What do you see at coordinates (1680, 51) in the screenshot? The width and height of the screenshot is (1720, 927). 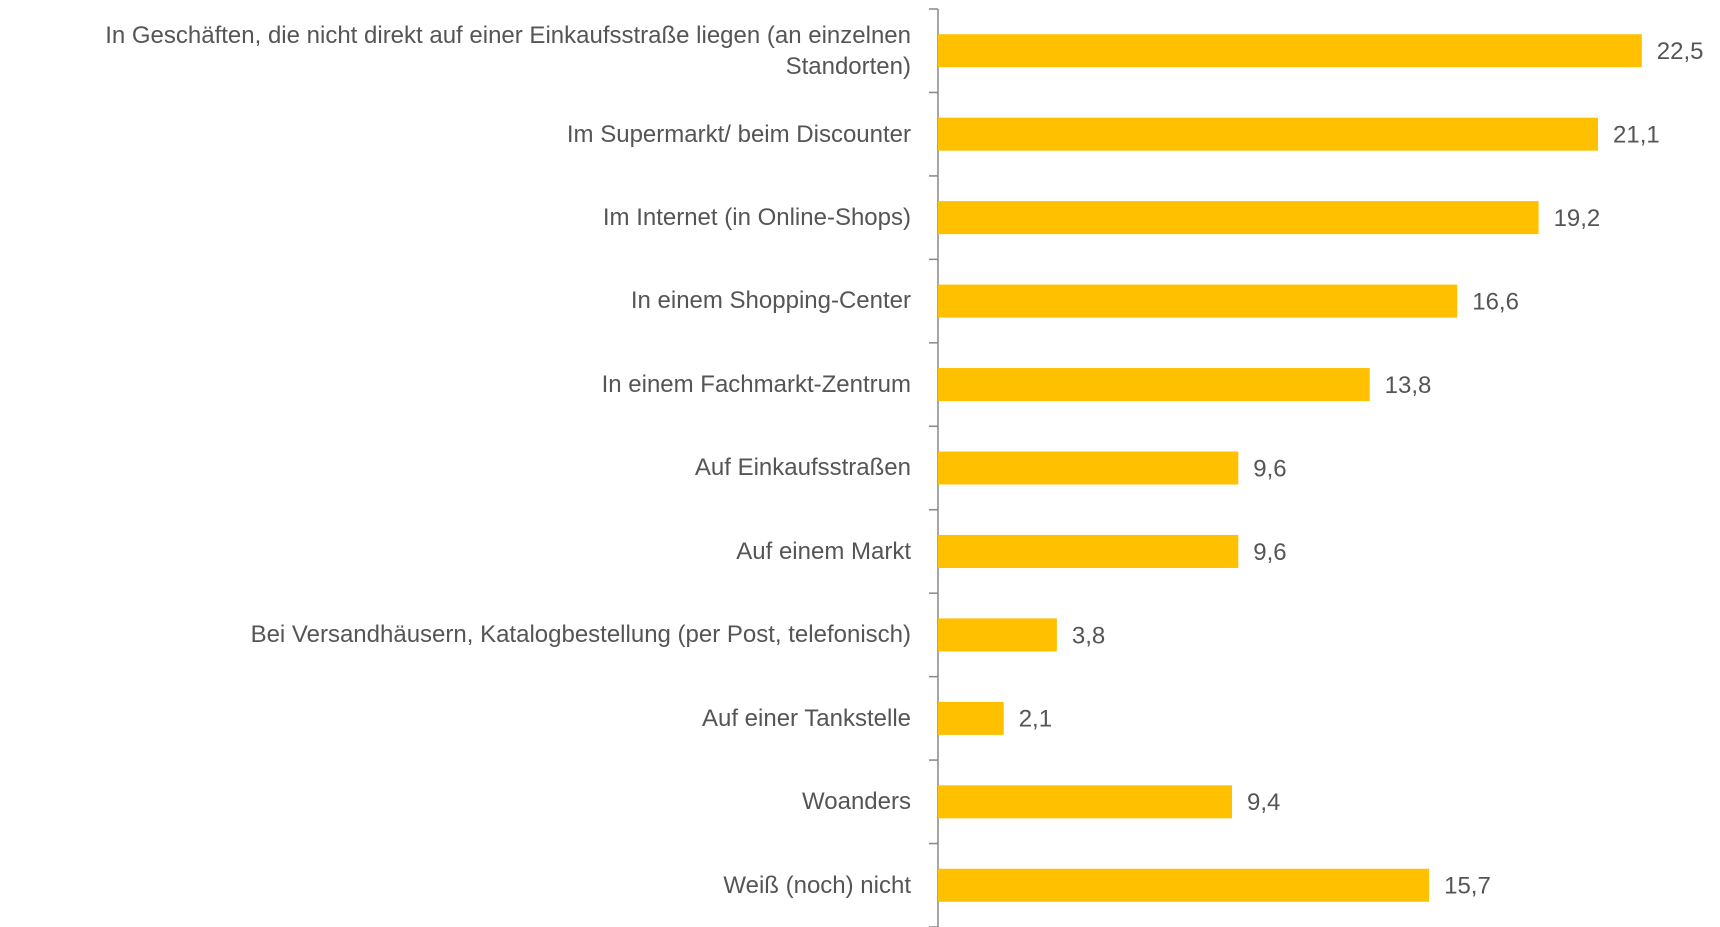 I see `value-label: 22,5` at bounding box center [1680, 51].